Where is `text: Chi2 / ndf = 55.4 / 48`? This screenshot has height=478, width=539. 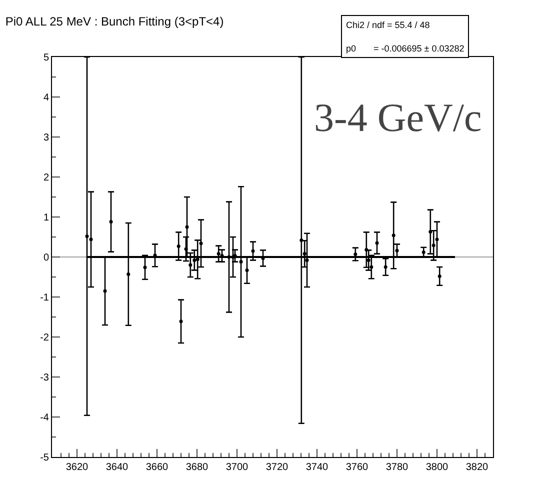
text: Chi2 / ndf = 55.4 / 48 is located at coordinates (388, 25).